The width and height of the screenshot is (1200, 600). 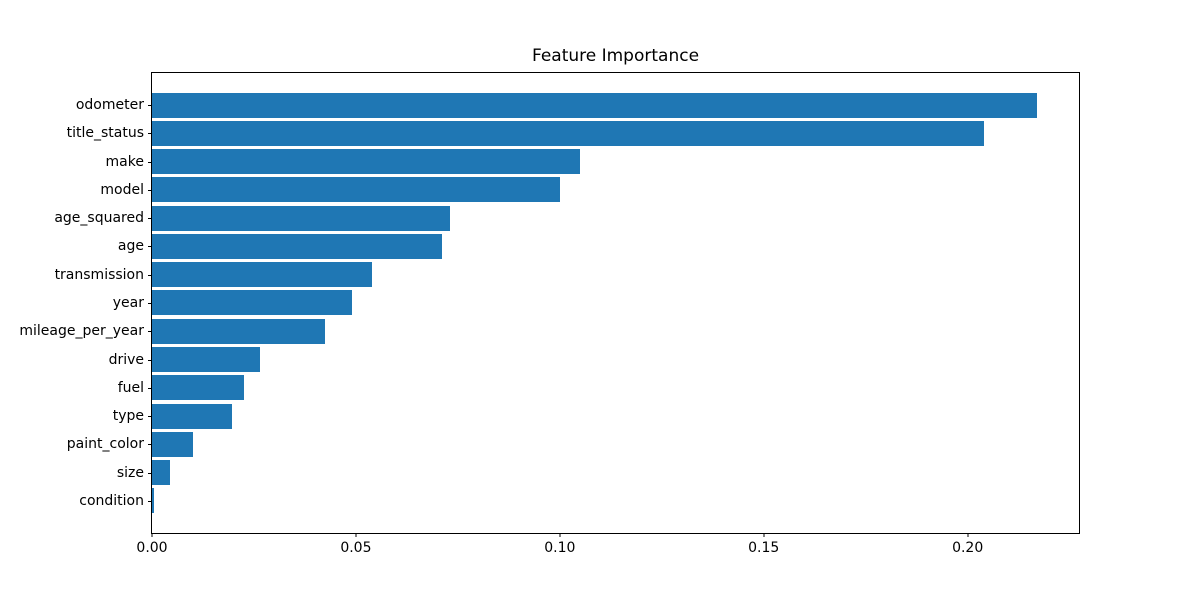 I want to click on bar-age, so click(x=297, y=246).